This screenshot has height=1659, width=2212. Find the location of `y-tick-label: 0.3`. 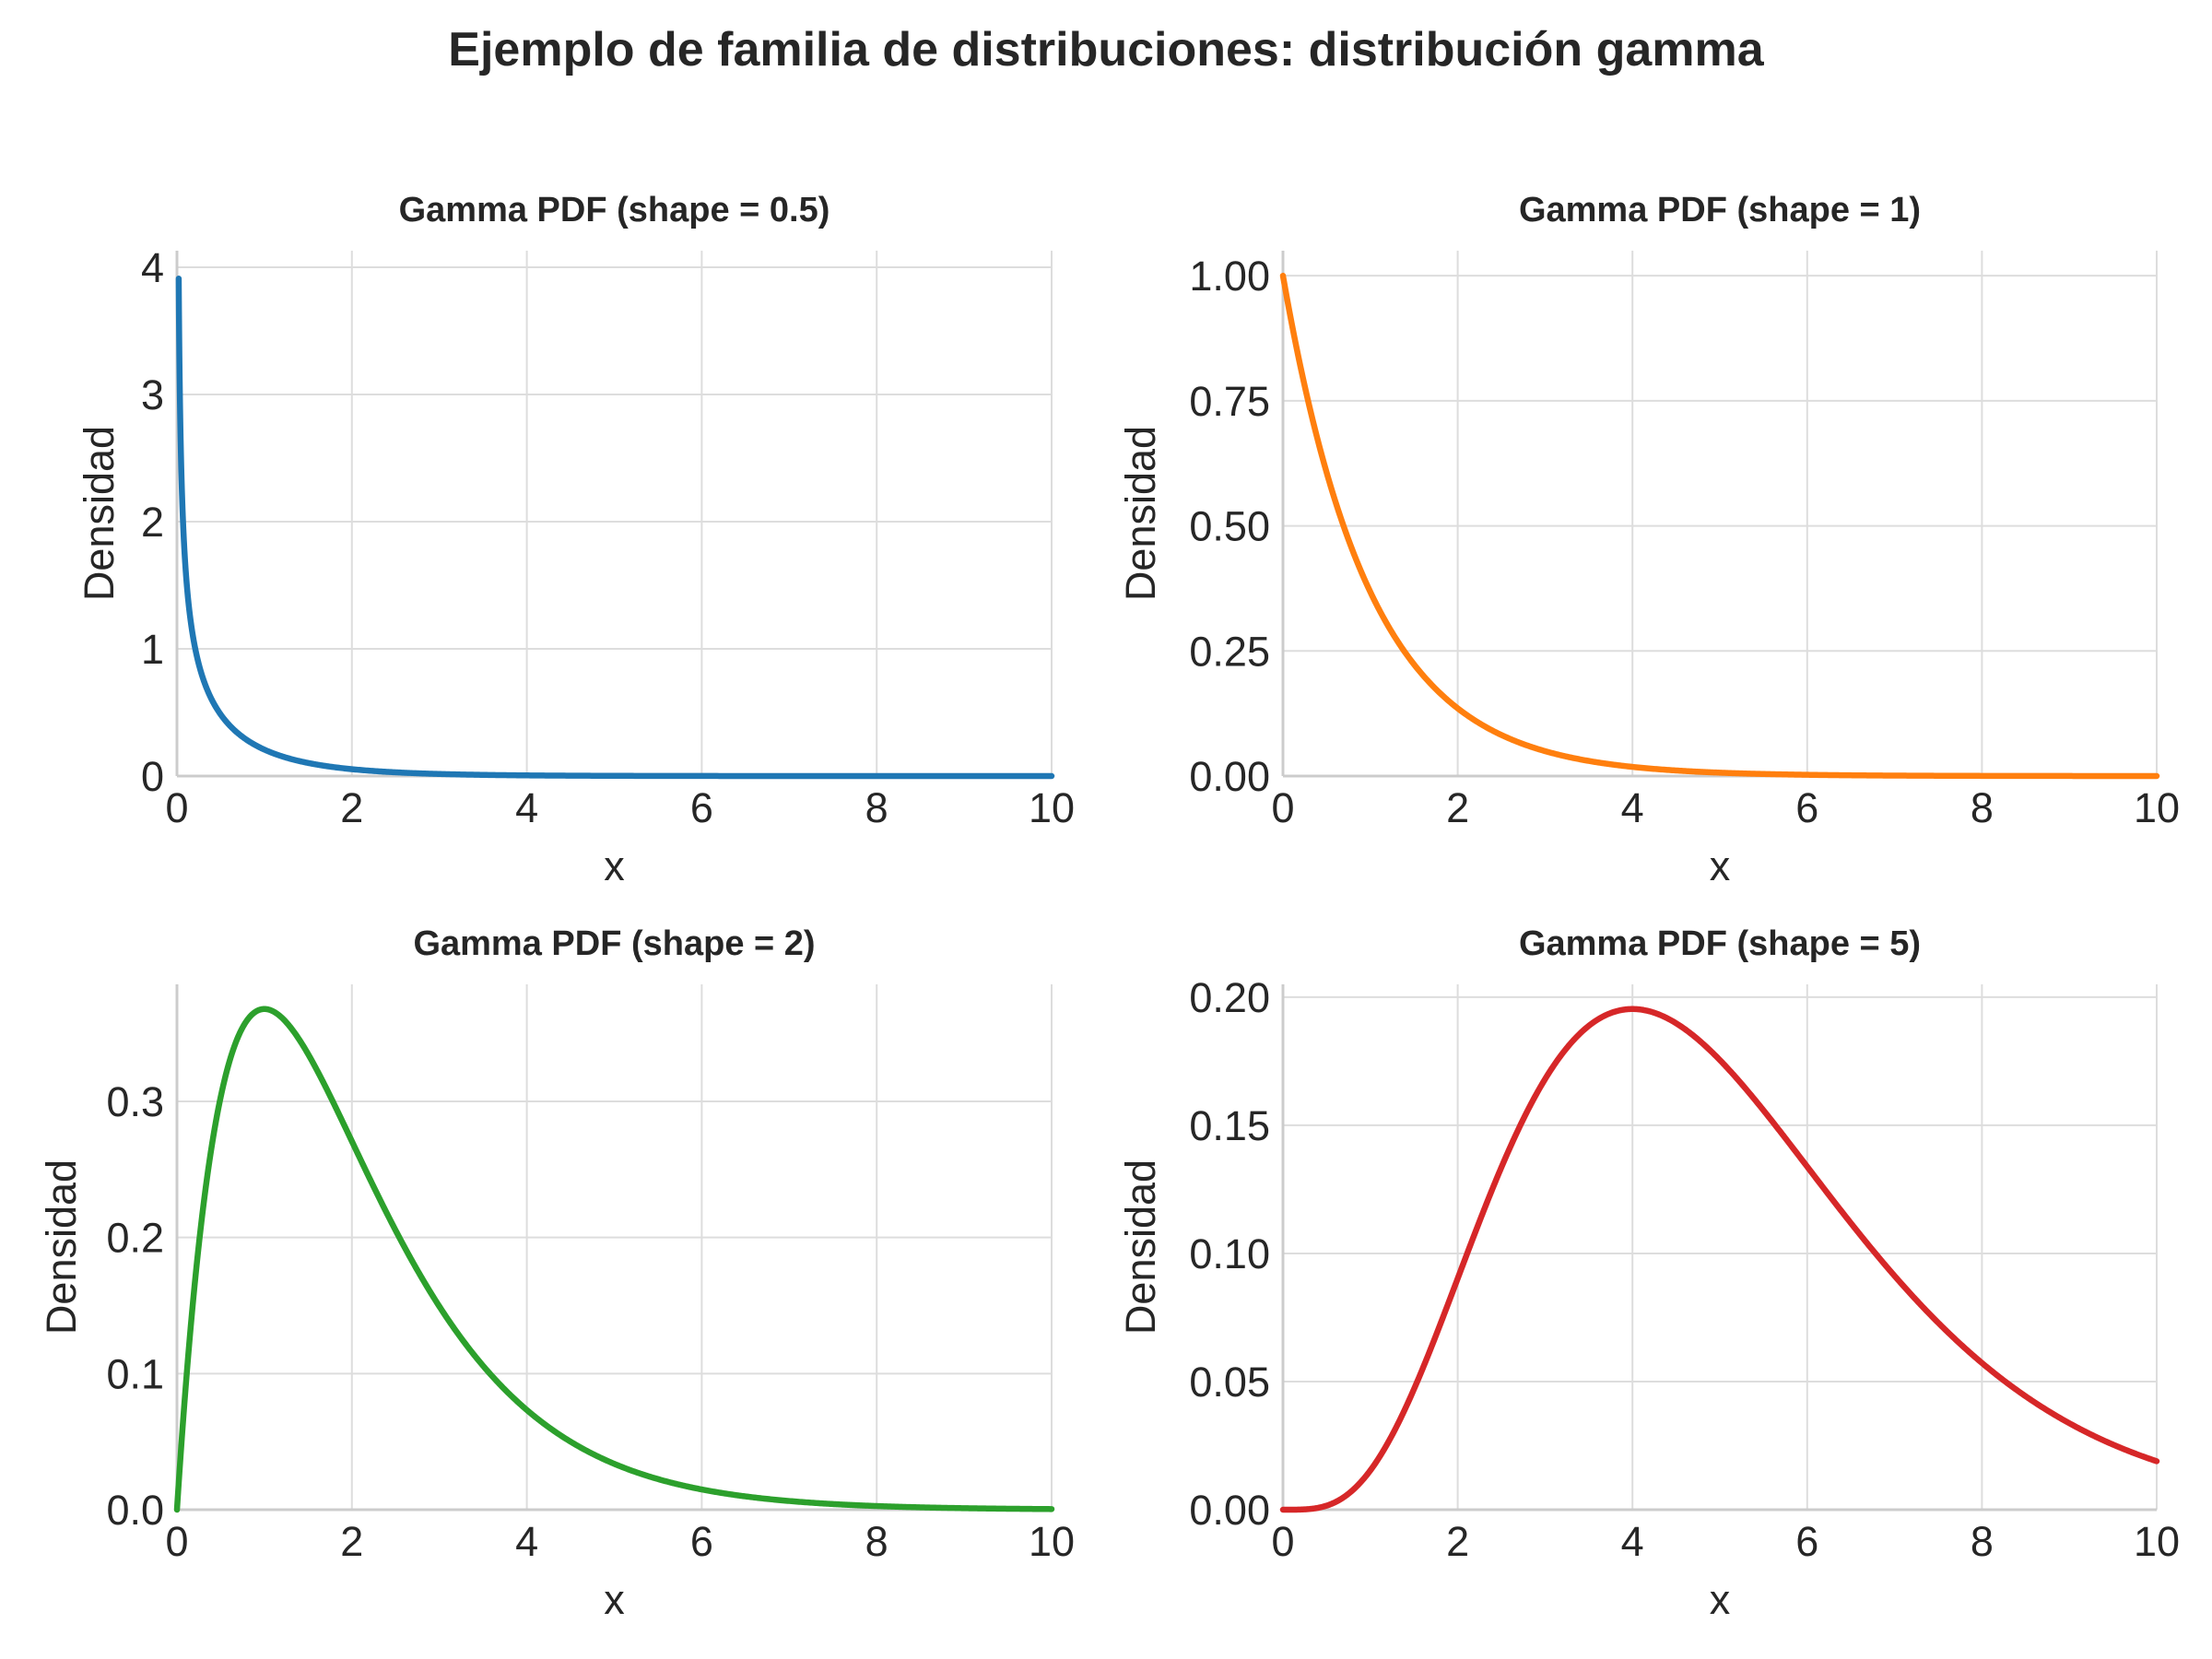

y-tick-label: 0.3 is located at coordinates (135, 1101).